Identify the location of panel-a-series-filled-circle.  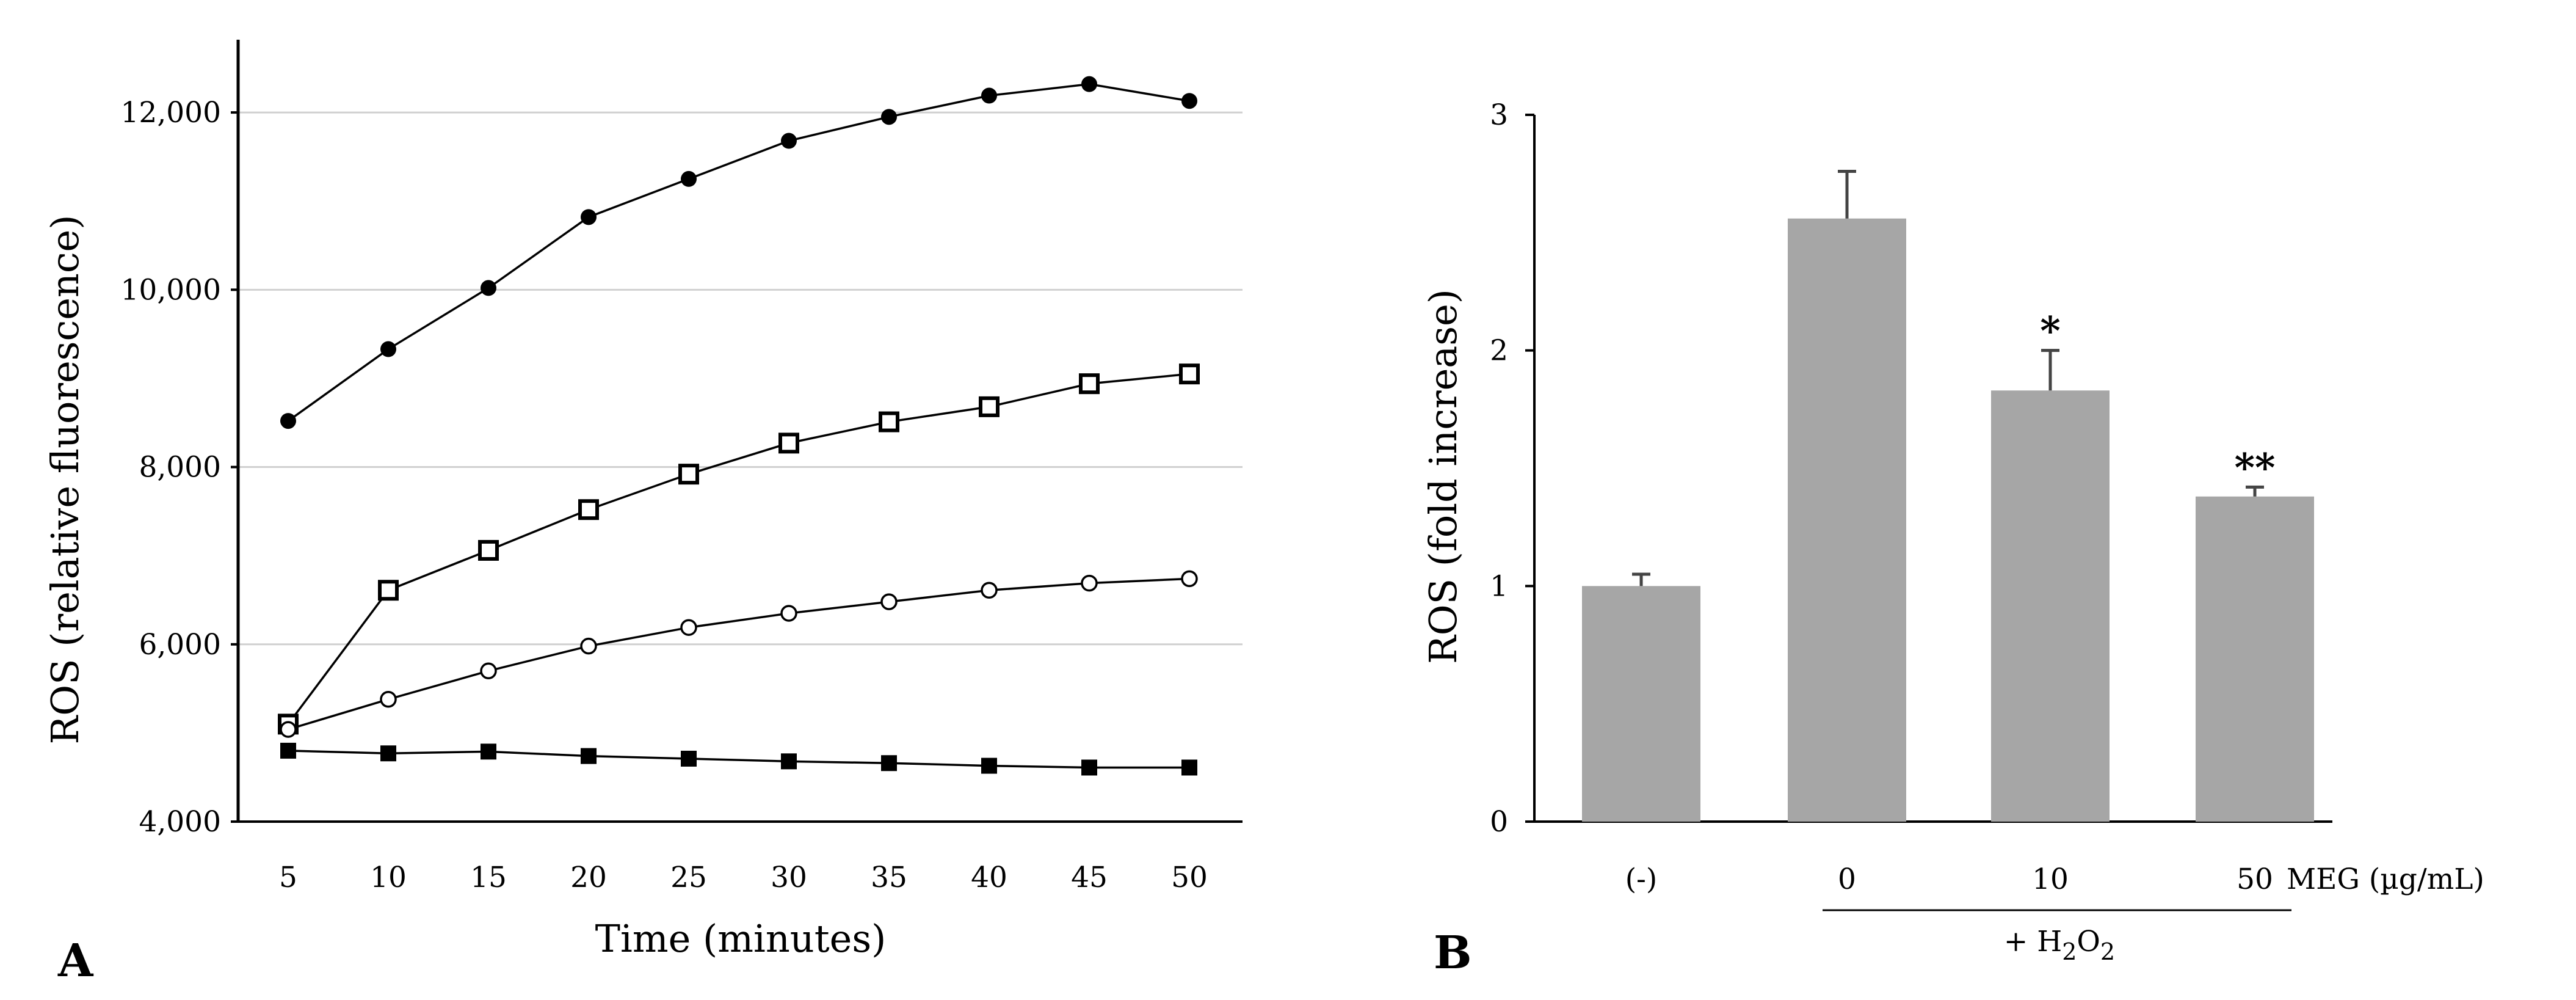
(738, 252).